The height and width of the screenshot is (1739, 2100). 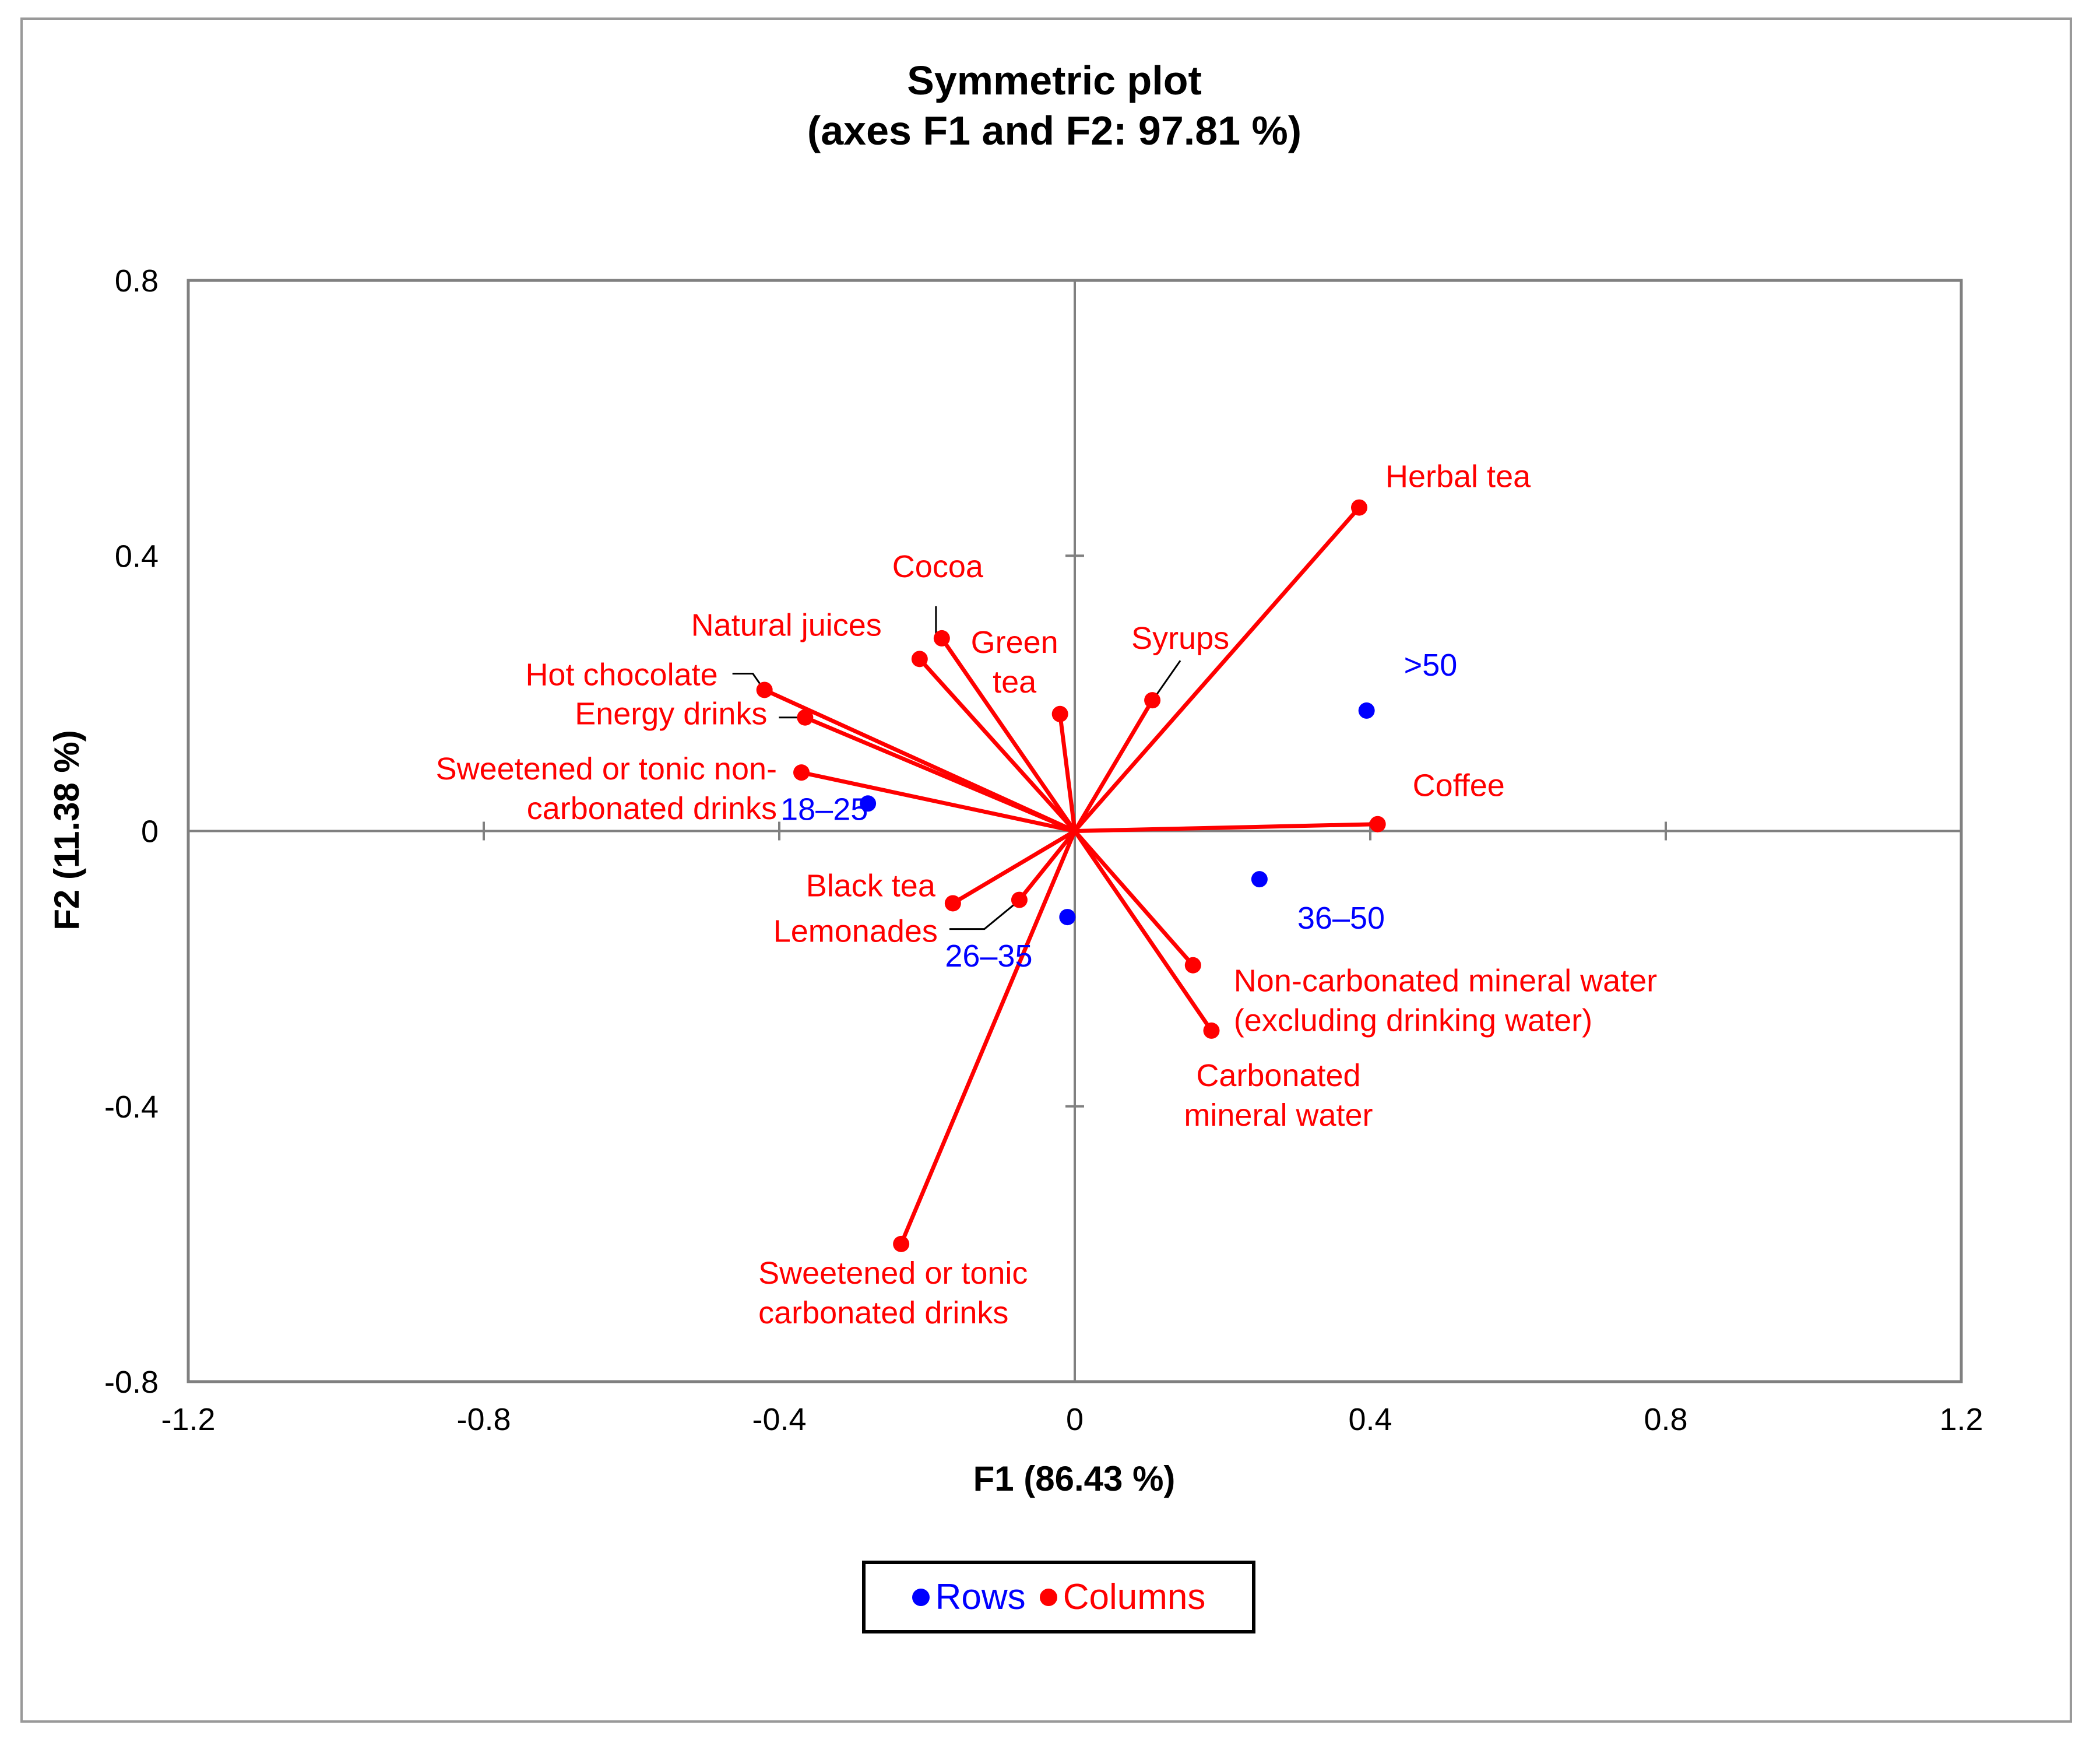 I want to click on point-label: Black tea, so click(x=871, y=885).